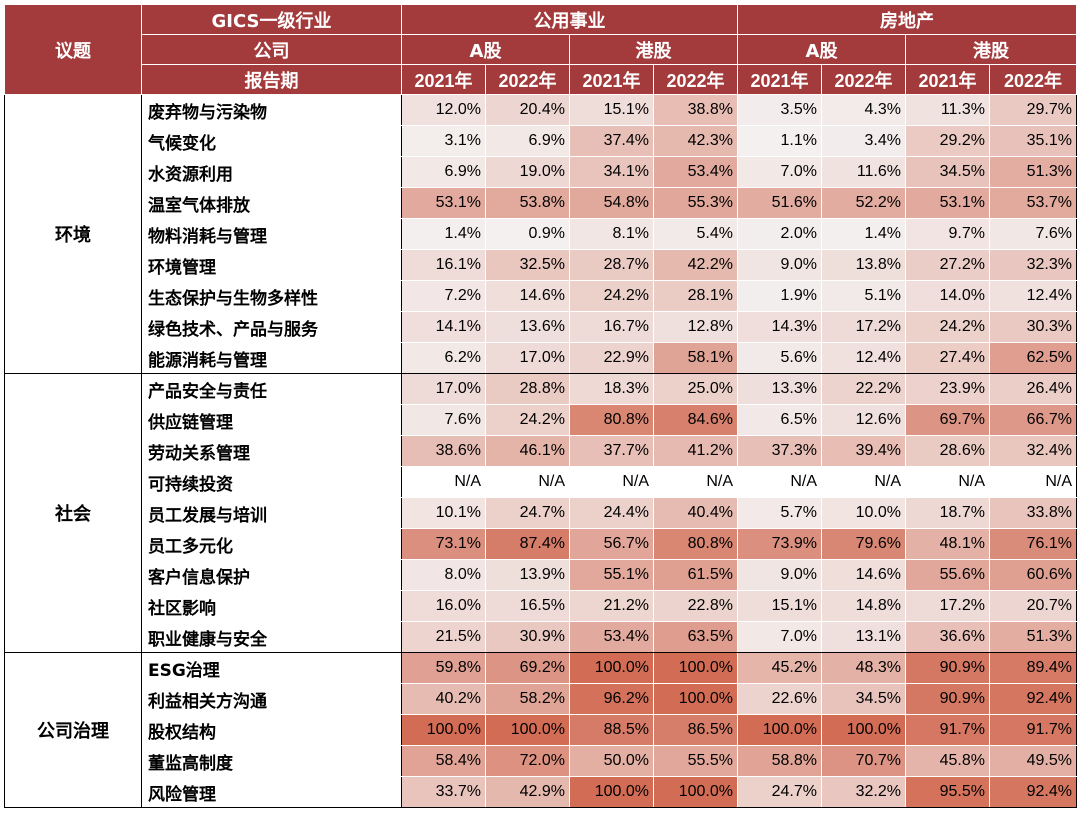 The height and width of the screenshot is (833, 1080). I want to click on value-cell: 45.2%, so click(779, 668).